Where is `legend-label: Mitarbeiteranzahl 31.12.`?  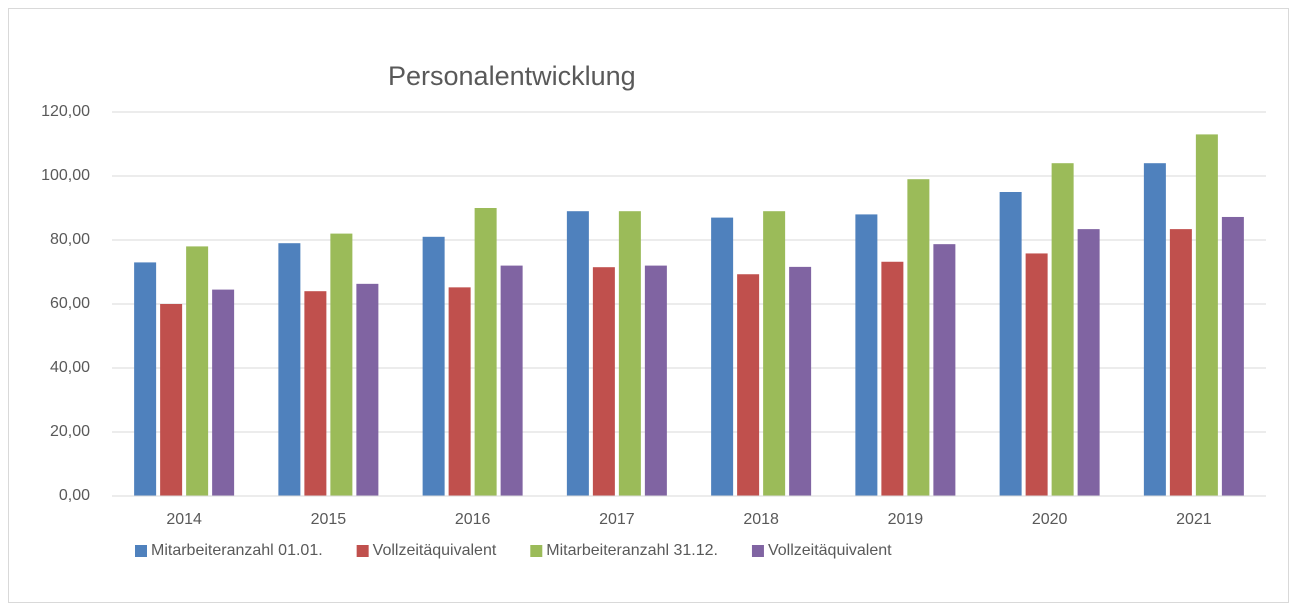
legend-label: Mitarbeiteranzahl 31.12. is located at coordinates (632, 550).